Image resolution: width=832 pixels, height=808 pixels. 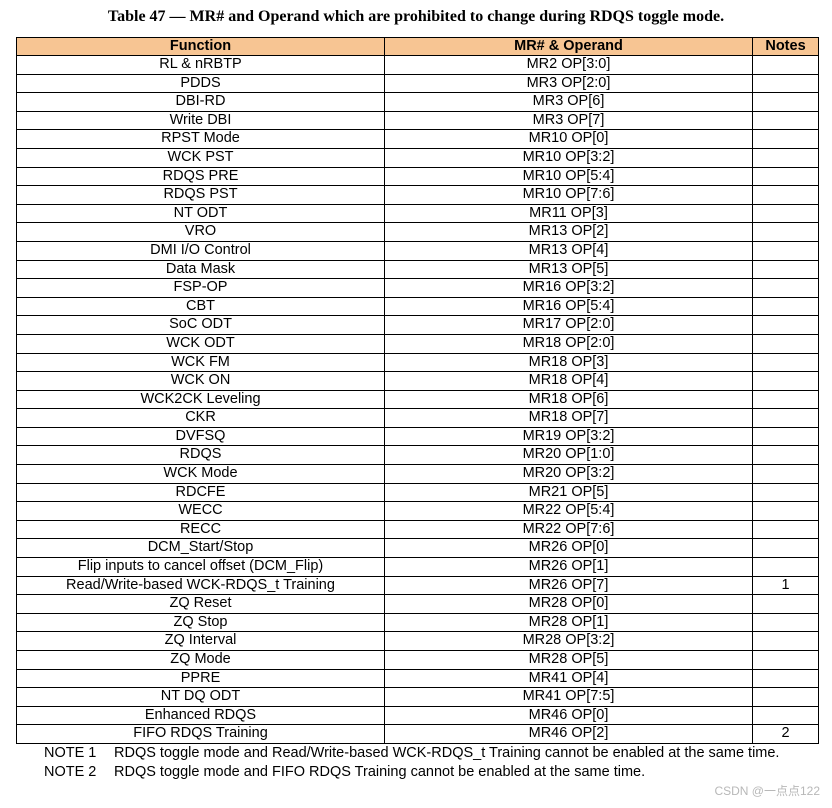 I want to click on mr-operand-cell: MR3 OP[7], so click(x=568, y=120).